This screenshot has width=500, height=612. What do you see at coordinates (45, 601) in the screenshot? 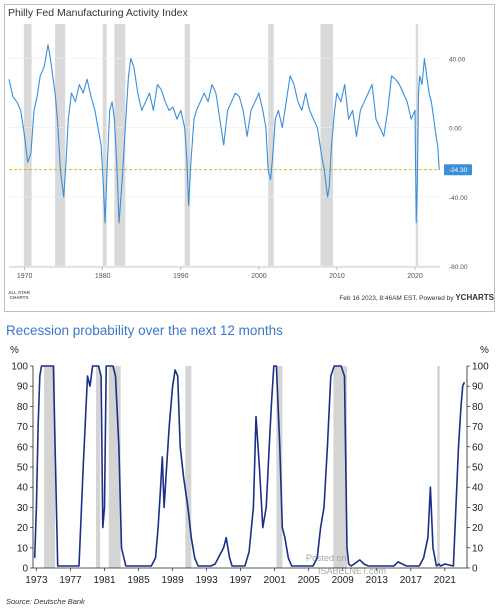
I see `chart2-source: Source: Deutsche Bank` at bounding box center [45, 601].